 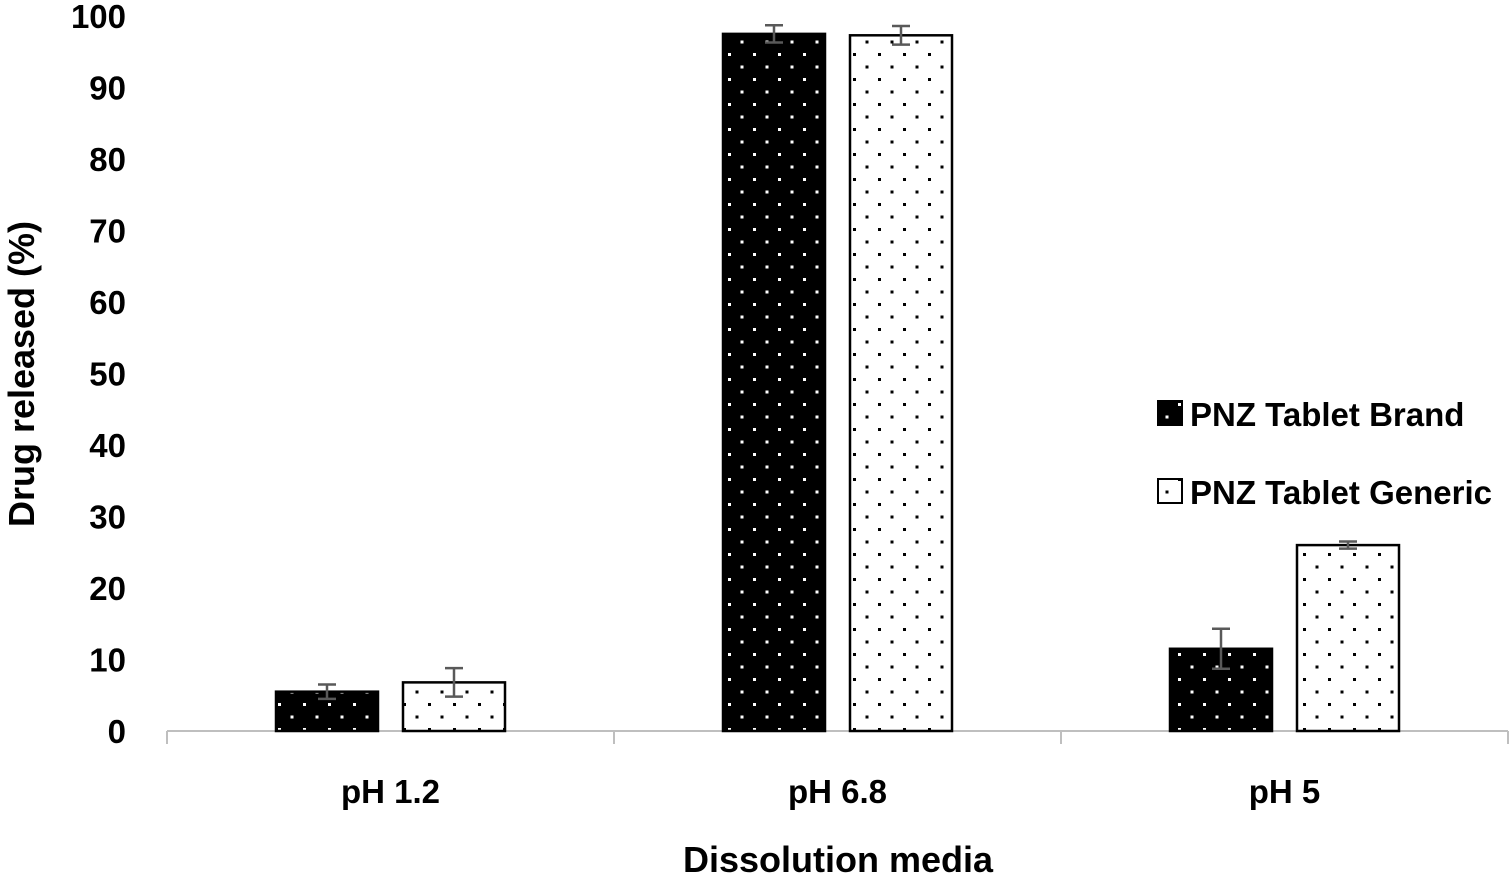 I want to click on y-tick-label: 0, so click(x=117, y=731).